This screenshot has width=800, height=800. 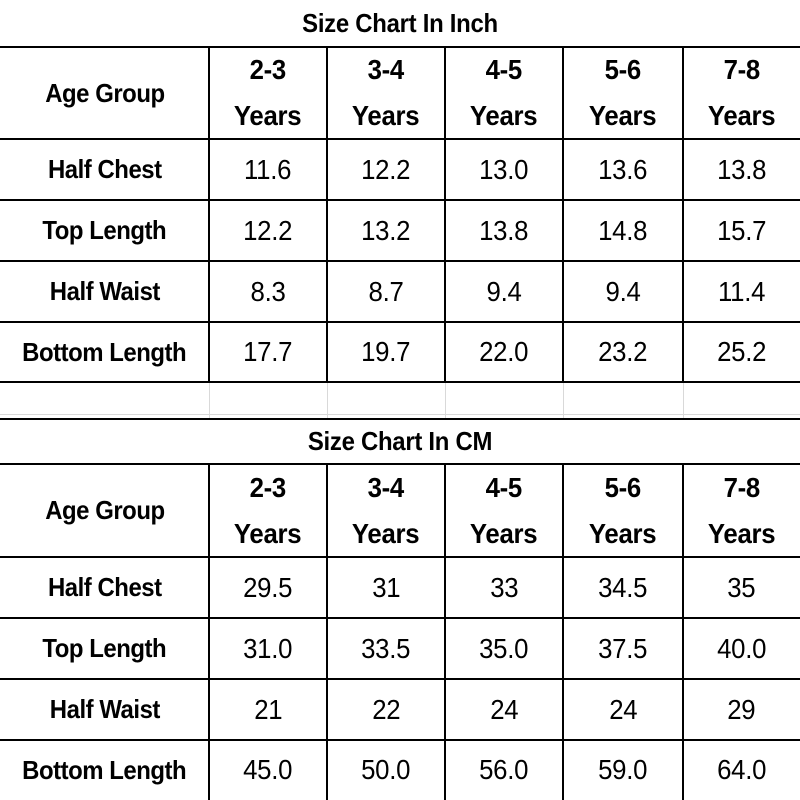 What do you see at coordinates (268, 770) in the screenshot?
I see `cm-cell-value: 45.0` at bounding box center [268, 770].